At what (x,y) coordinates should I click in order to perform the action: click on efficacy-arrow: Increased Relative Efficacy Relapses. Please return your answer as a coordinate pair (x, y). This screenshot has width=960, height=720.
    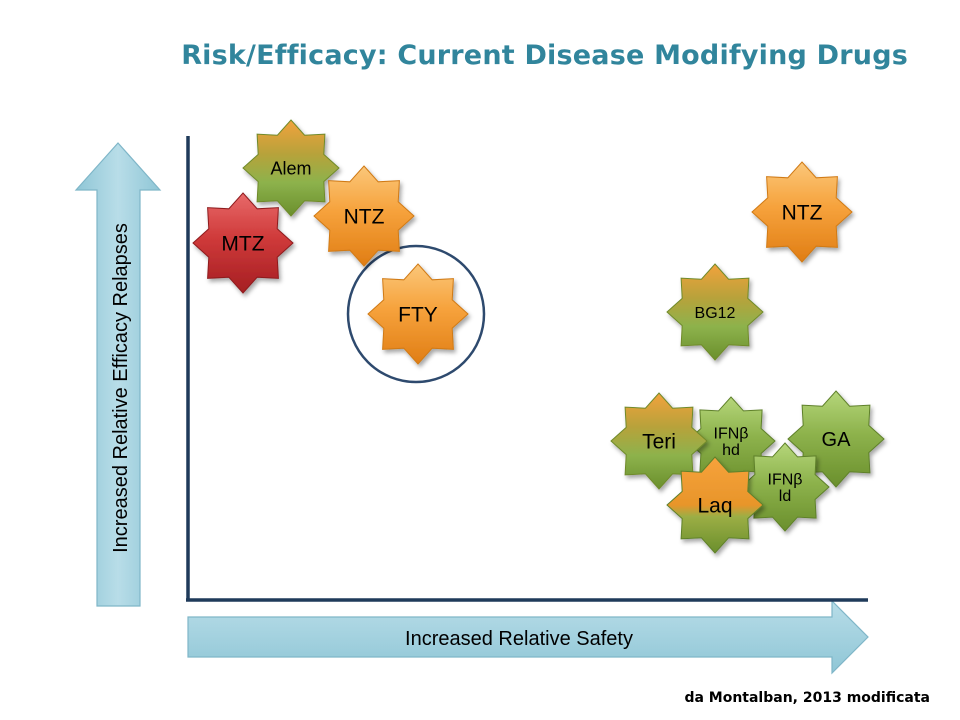
    Looking at the image, I should click on (118, 374).